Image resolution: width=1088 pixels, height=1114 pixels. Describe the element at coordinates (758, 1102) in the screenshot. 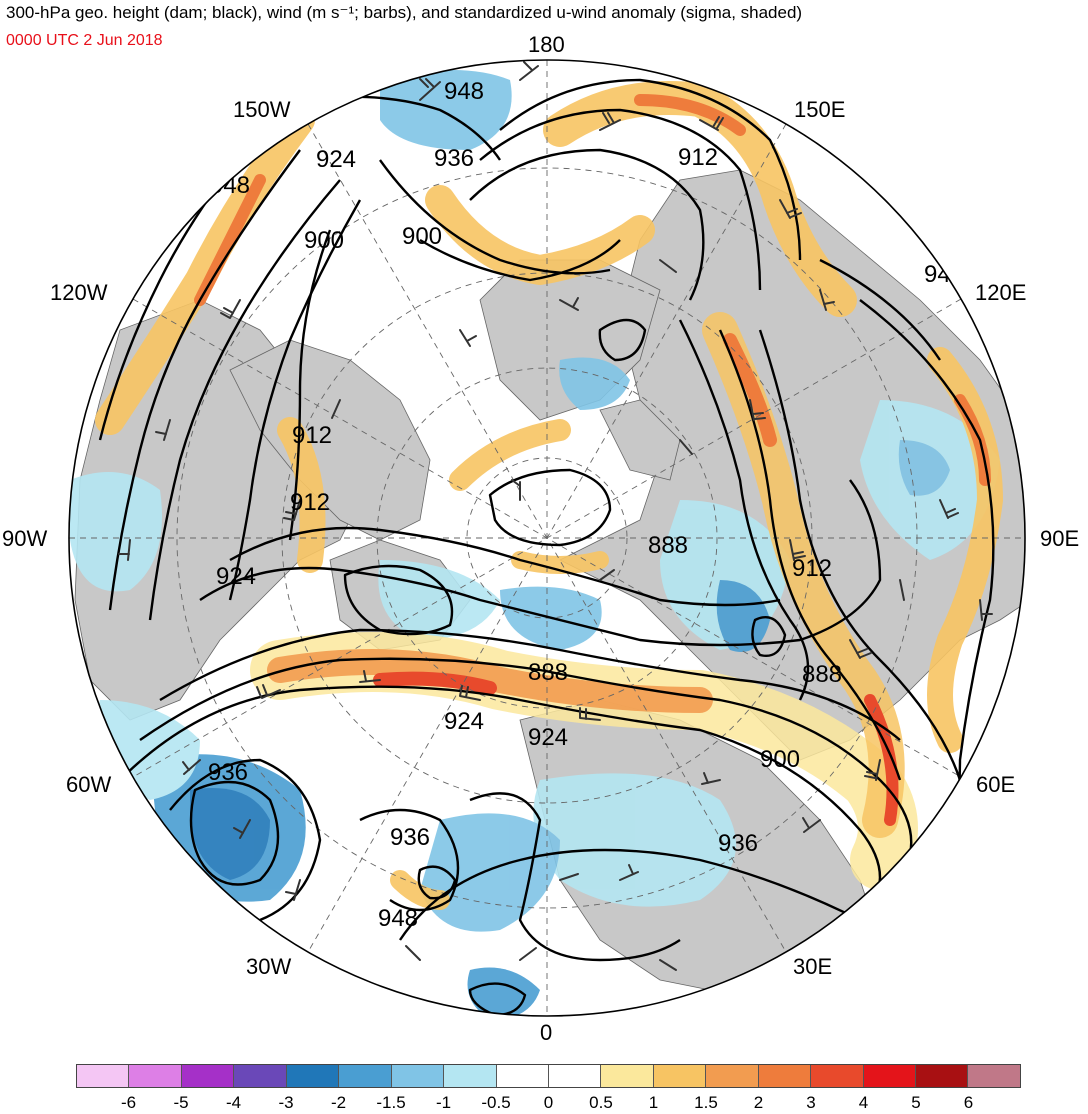

I see `colorbar-tick-label: 2` at that location.